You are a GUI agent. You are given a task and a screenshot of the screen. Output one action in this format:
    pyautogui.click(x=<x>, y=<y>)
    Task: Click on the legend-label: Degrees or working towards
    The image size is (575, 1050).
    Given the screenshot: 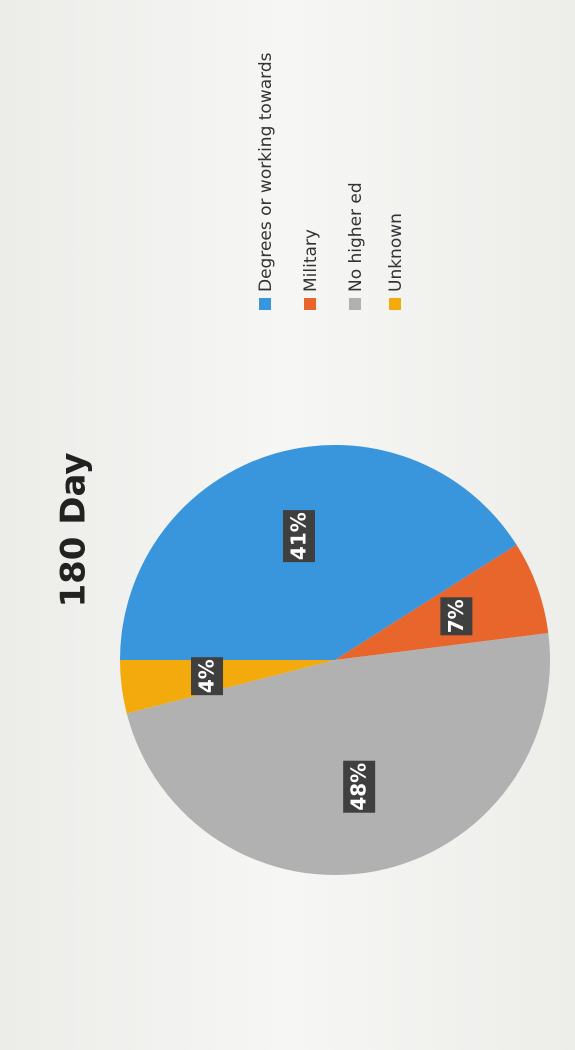 What is the action you would take?
    pyautogui.click(x=266, y=172)
    